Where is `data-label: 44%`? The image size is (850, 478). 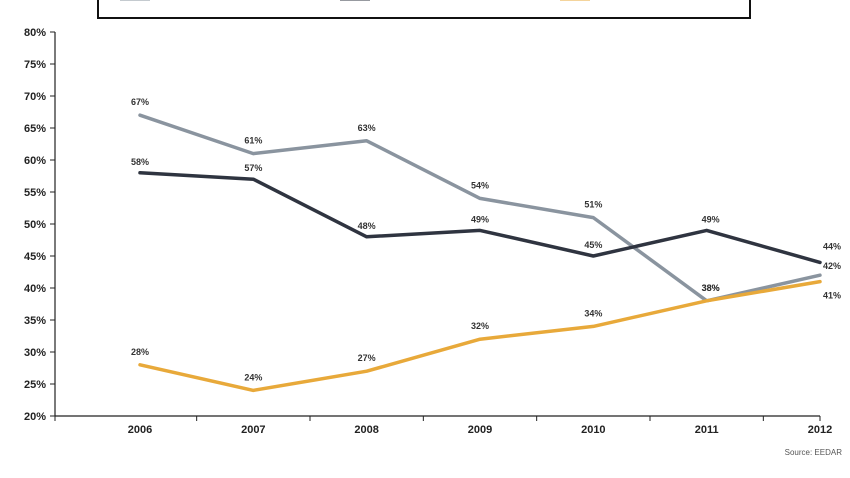
data-label: 44% is located at coordinates (832, 246).